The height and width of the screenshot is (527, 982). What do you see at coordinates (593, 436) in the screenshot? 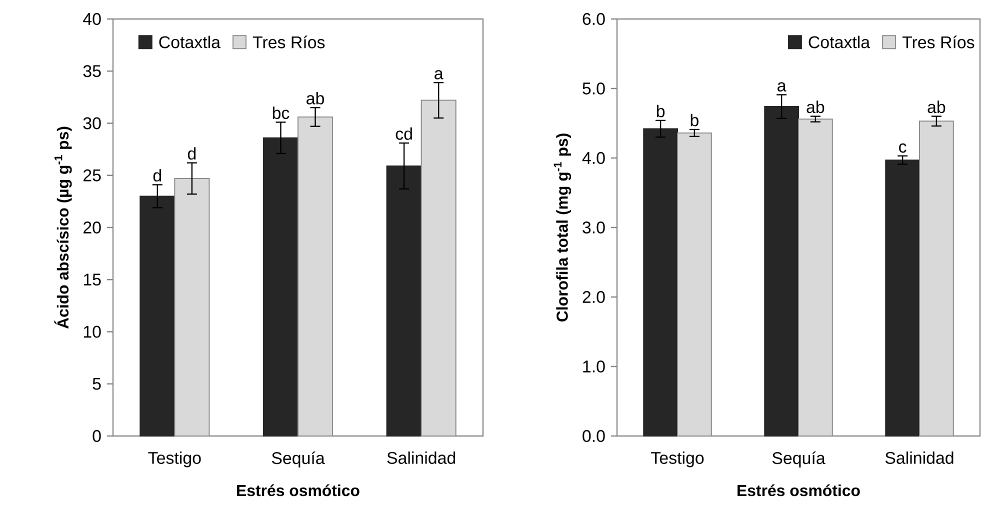
I see `y-tick-label: 0.0` at bounding box center [593, 436].